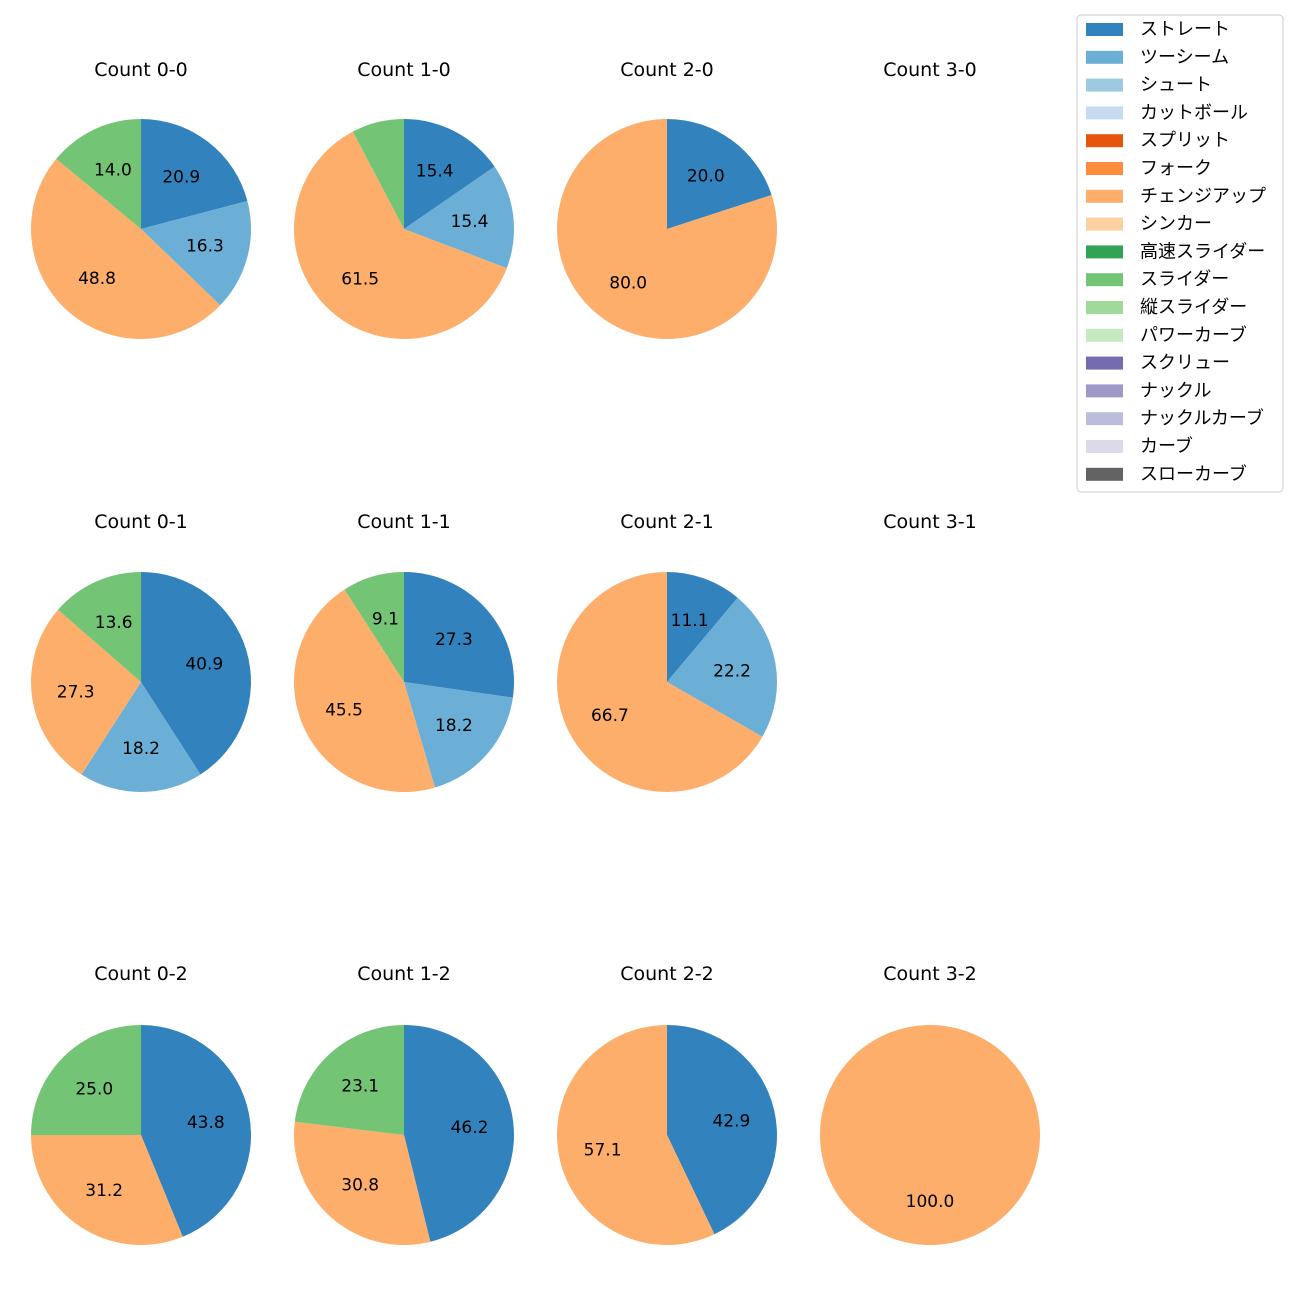 This screenshot has width=1300, height=1300. What do you see at coordinates (206, 1123) in the screenshot?
I see `slice-label: 43.8` at bounding box center [206, 1123].